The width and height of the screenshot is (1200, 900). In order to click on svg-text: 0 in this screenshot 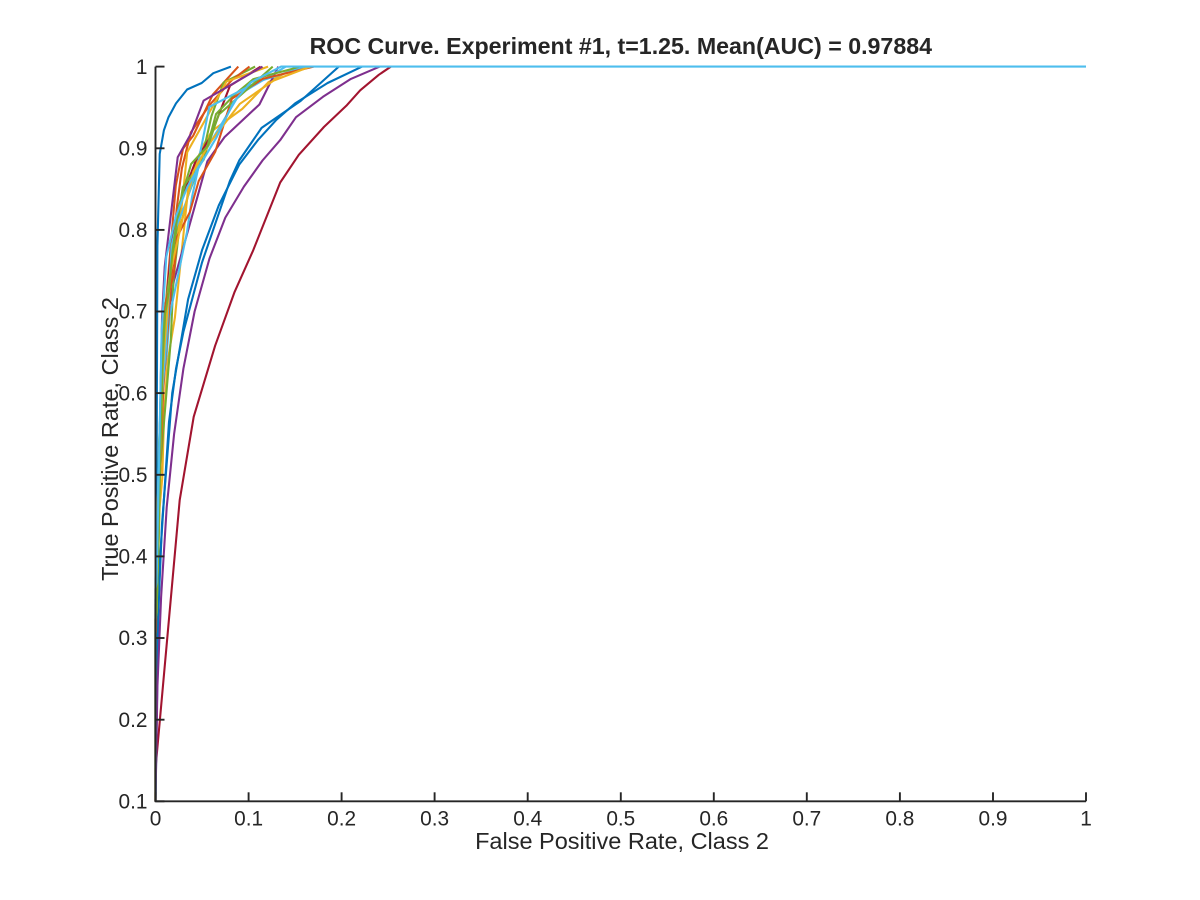, I will do `click(156, 819)`.